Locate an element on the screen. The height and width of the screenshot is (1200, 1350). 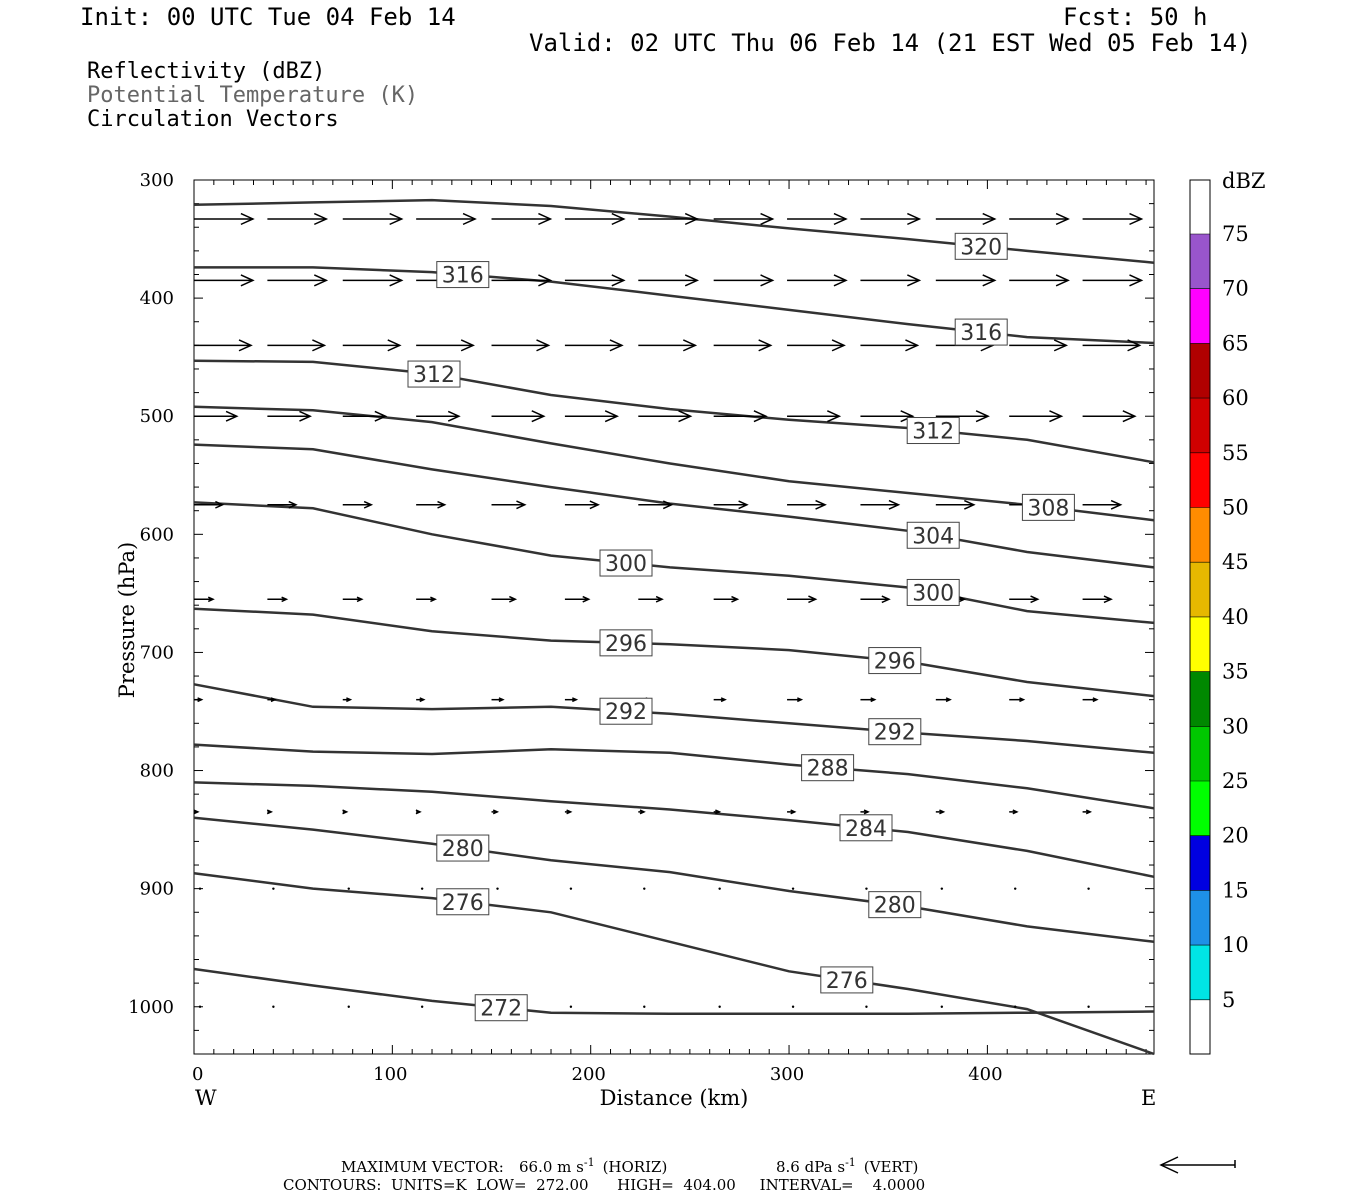
max-vector-vert: 8.6 dPa s-1 (VERT) is located at coordinates (847, 1166).